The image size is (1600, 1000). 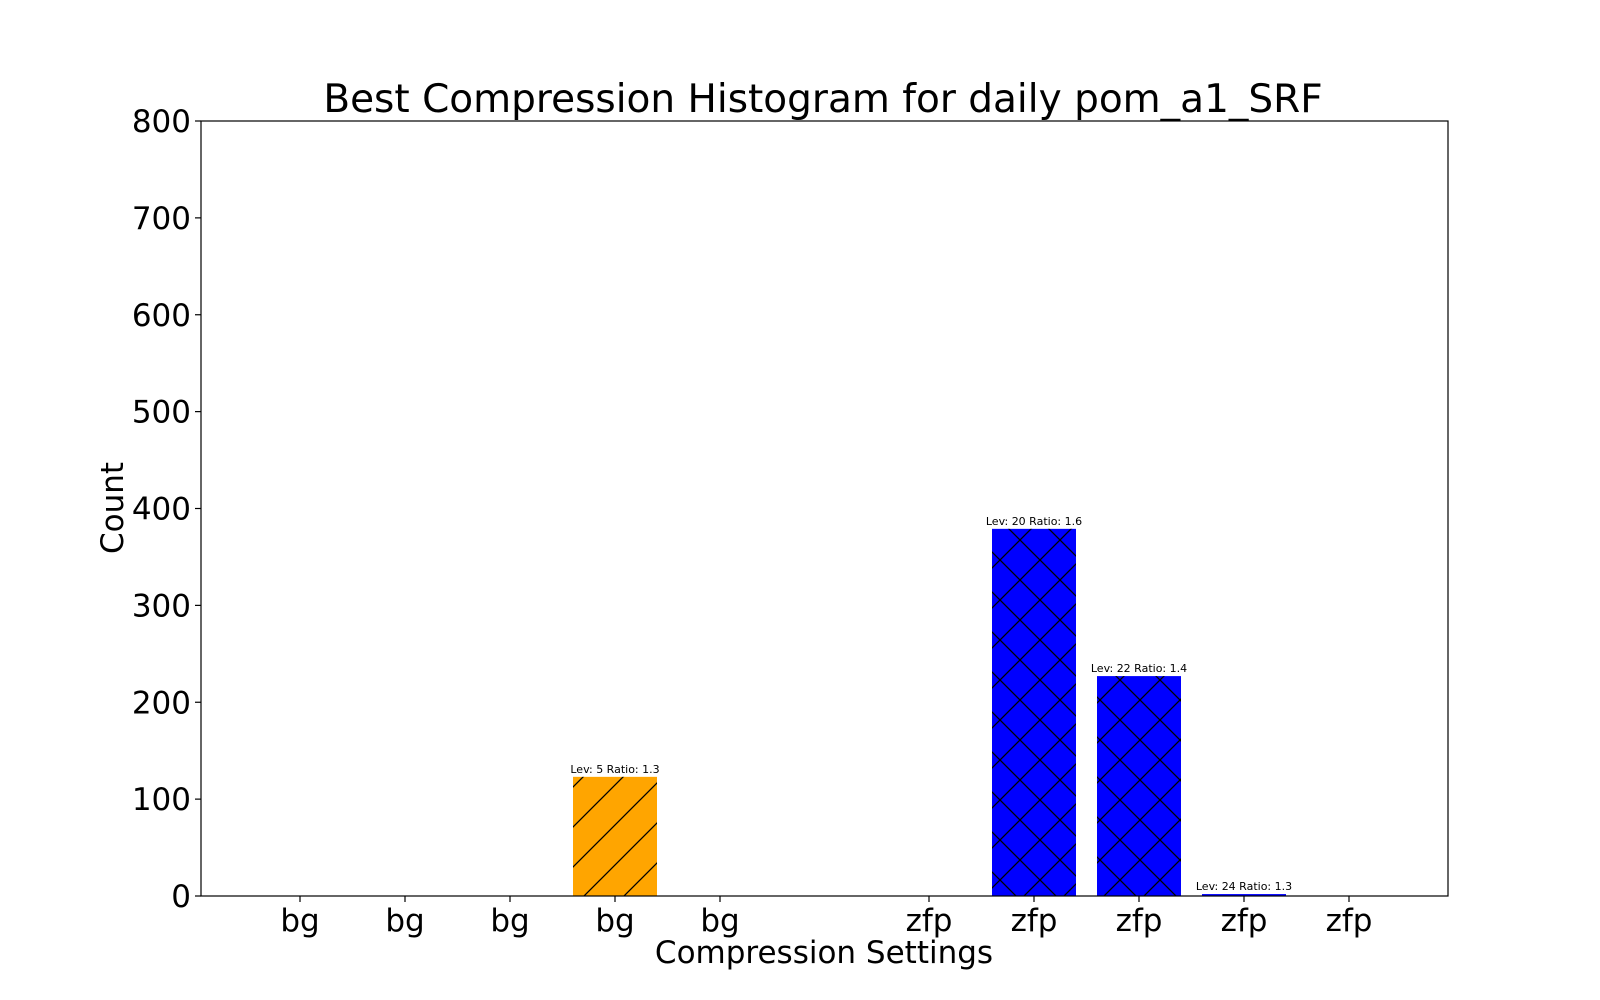 I want to click on y-tick-label: 700, so click(x=161, y=219).